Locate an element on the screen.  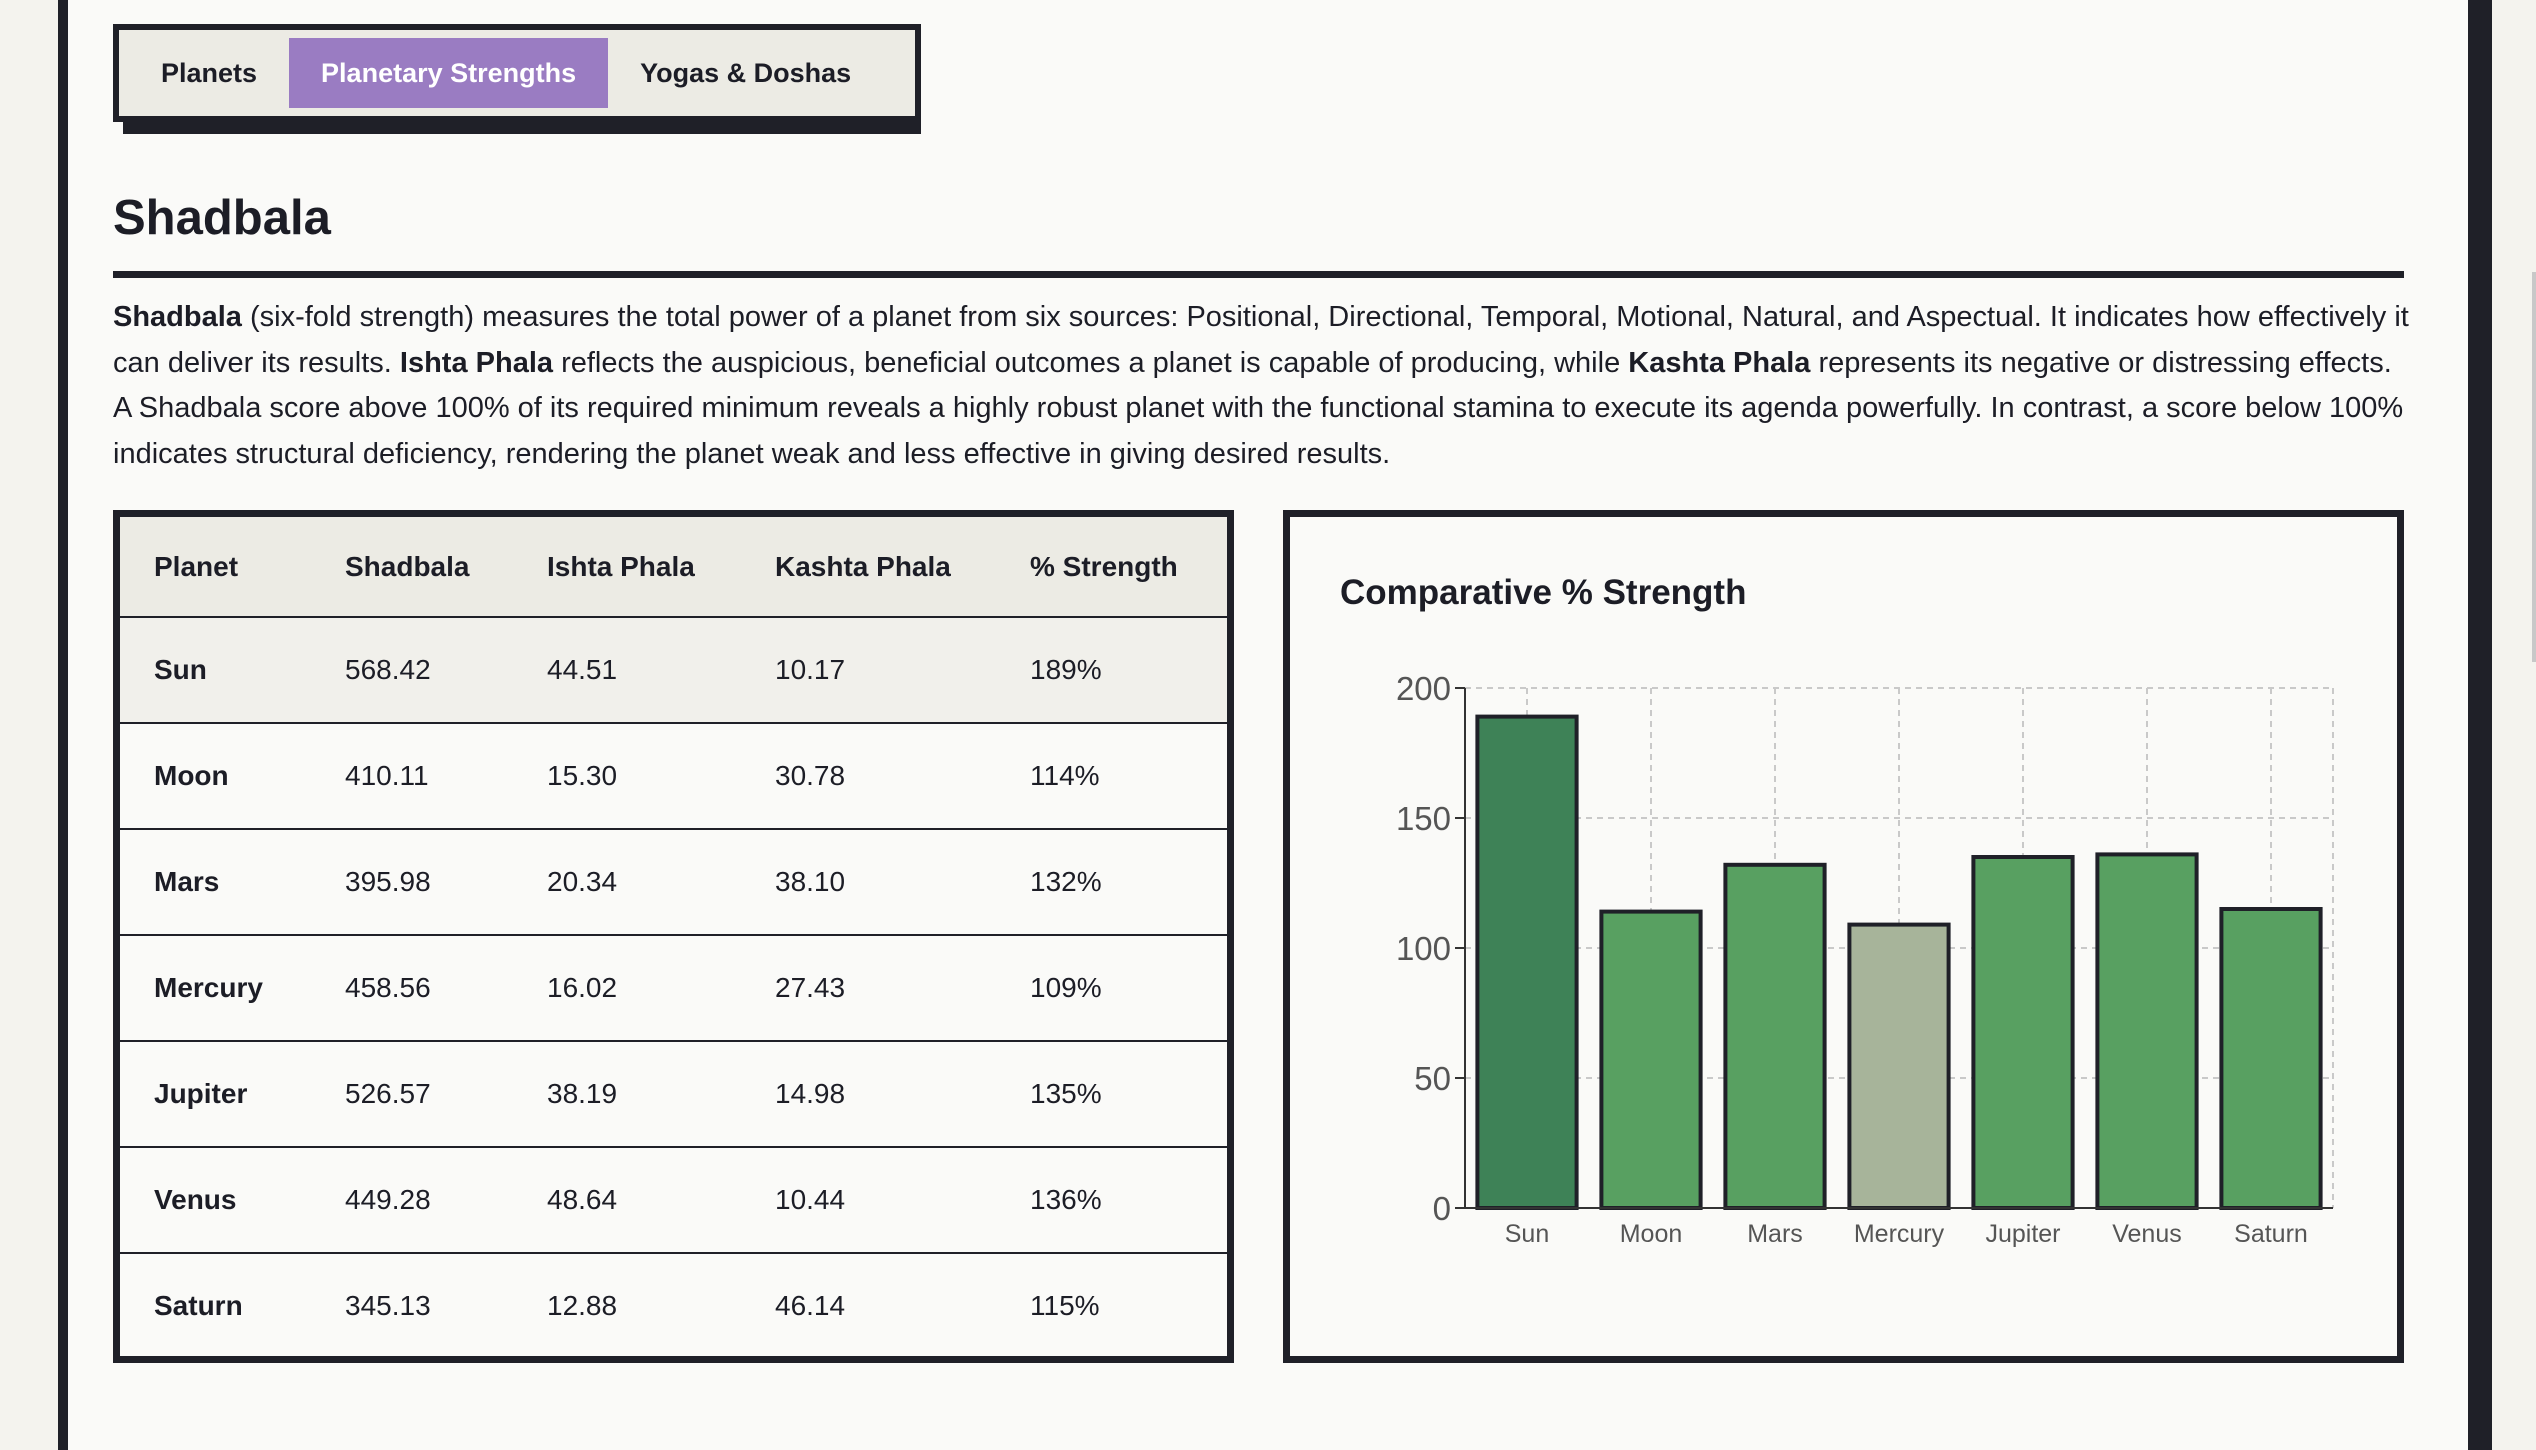
bar-sun is located at coordinates (1527, 962).